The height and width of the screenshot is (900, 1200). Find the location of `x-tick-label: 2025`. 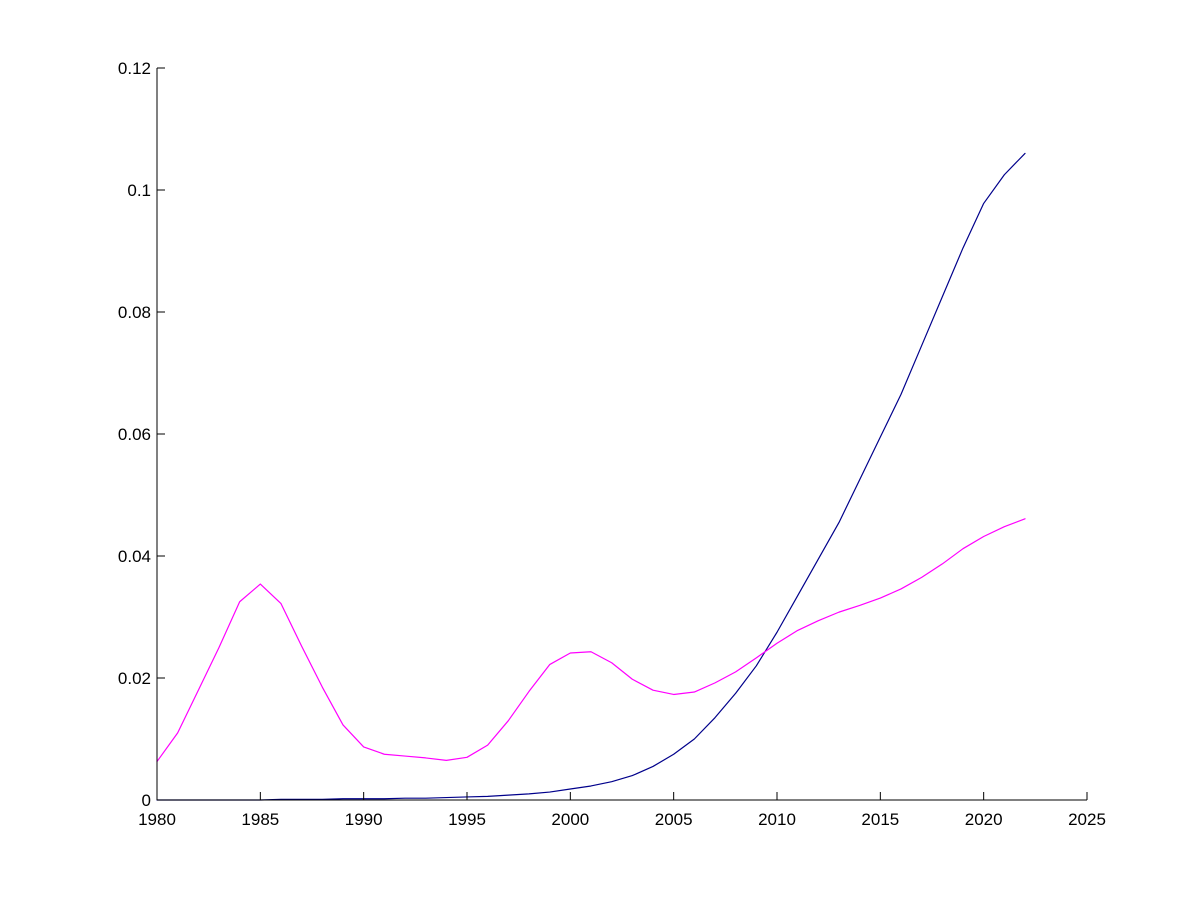

x-tick-label: 2025 is located at coordinates (1087, 819).